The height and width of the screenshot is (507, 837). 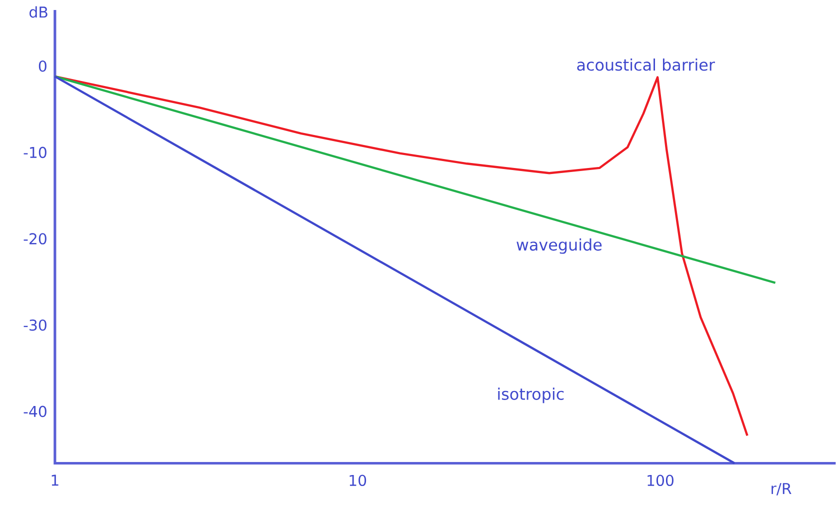 I want to click on series-label: isotropic, so click(x=531, y=395).